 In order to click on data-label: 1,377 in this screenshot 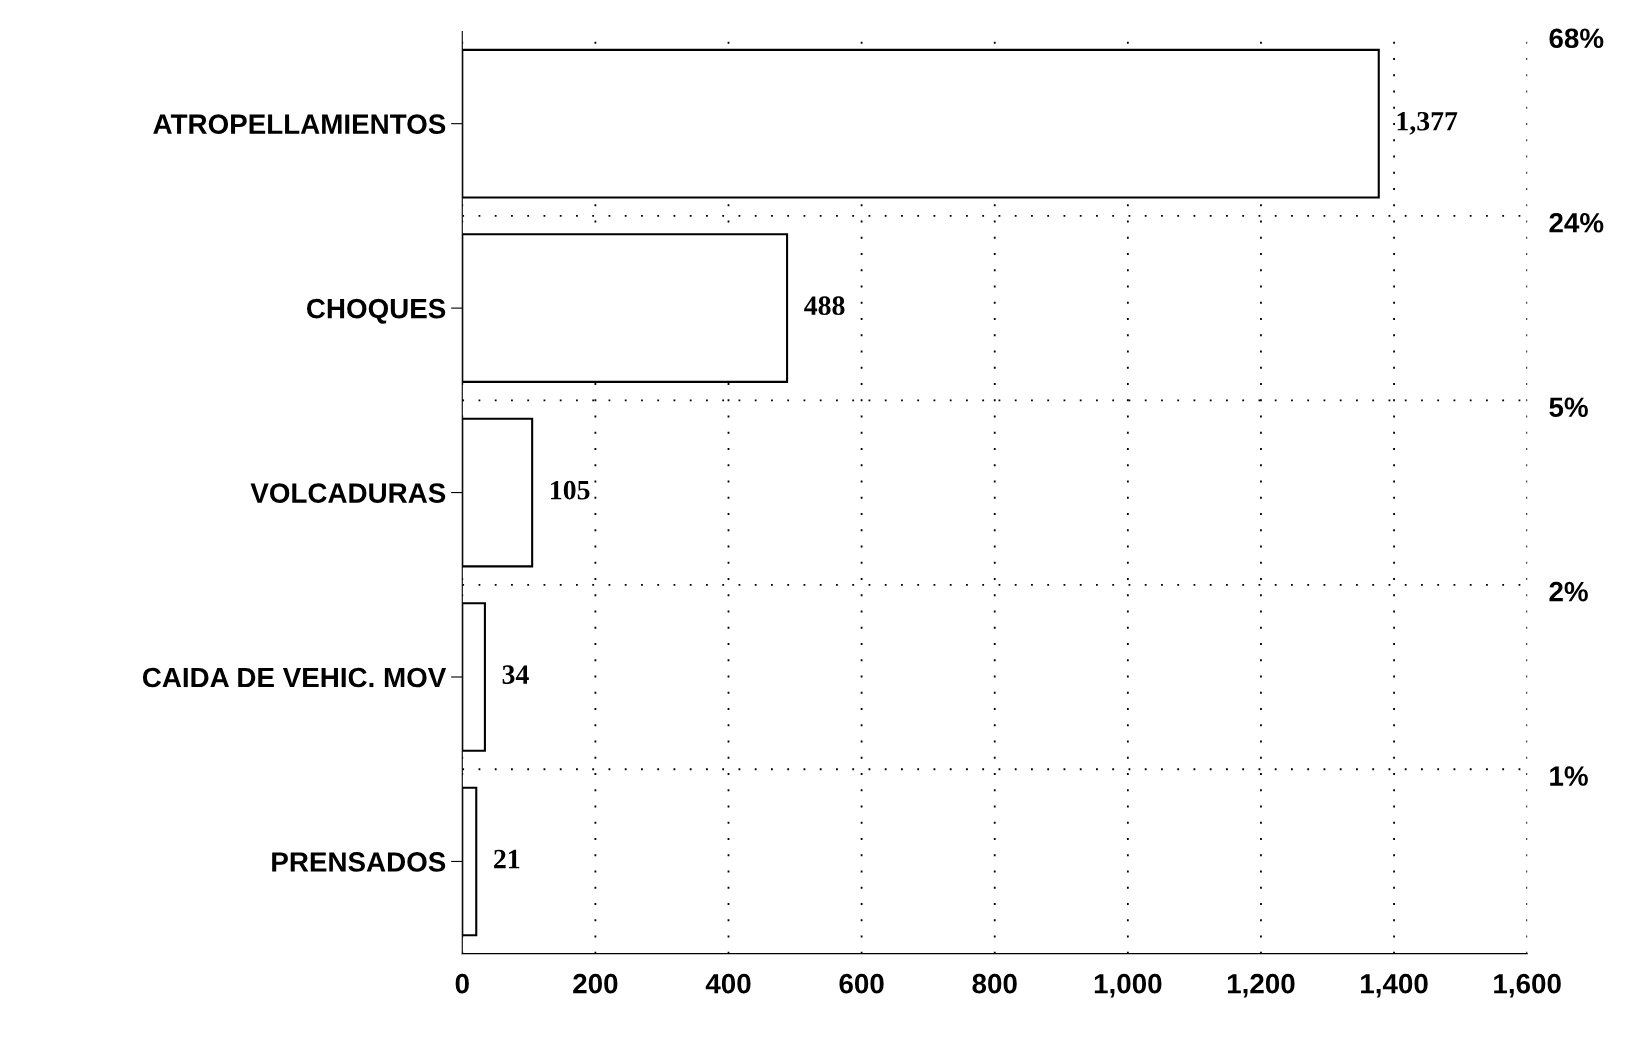, I will do `click(1427, 123)`.